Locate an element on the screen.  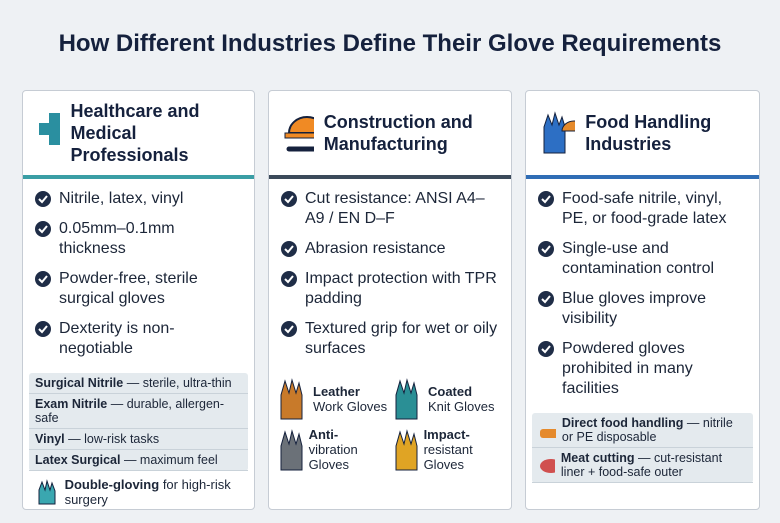
text: — sterile, ultra-thin is located at coordinates (179, 383).